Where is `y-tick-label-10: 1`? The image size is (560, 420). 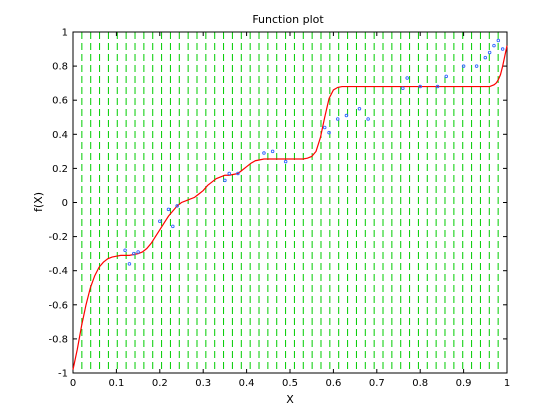
y-tick-label-10: 1 is located at coordinates (65, 33).